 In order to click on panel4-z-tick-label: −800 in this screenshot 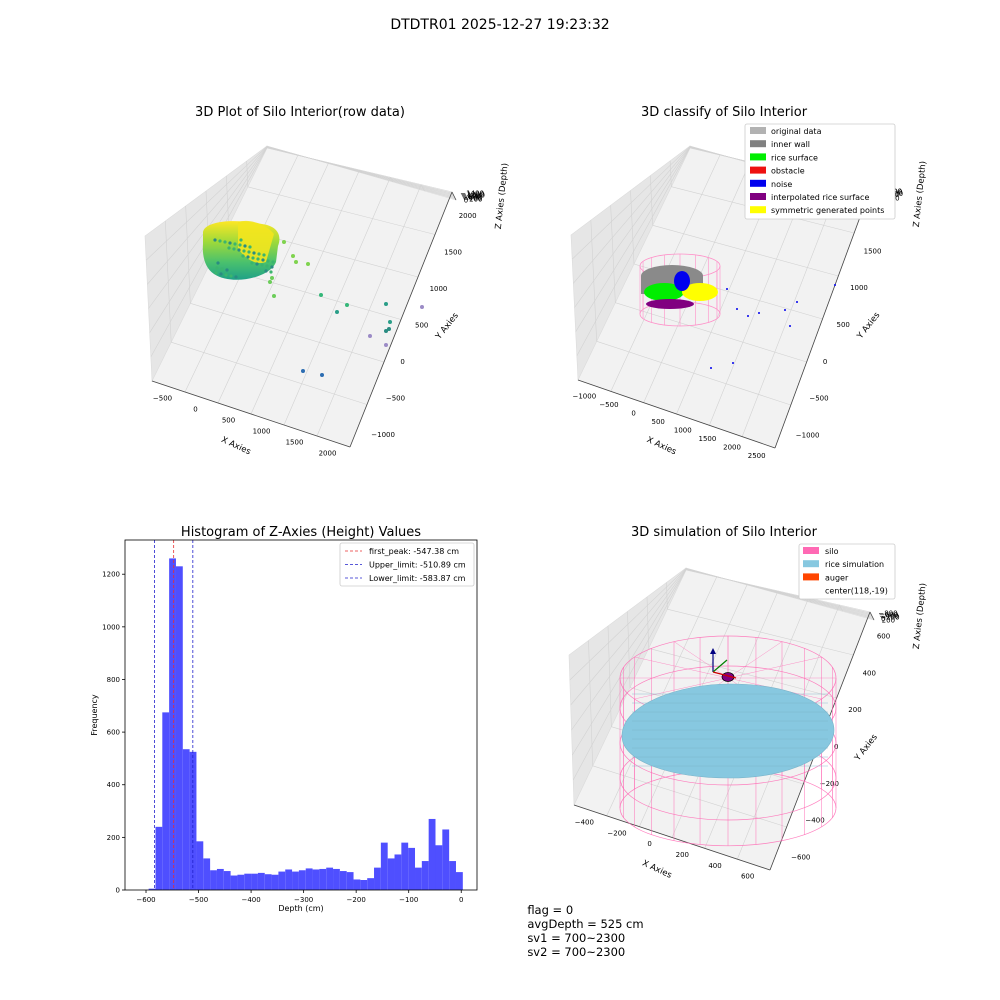, I will do `click(887, 614)`.